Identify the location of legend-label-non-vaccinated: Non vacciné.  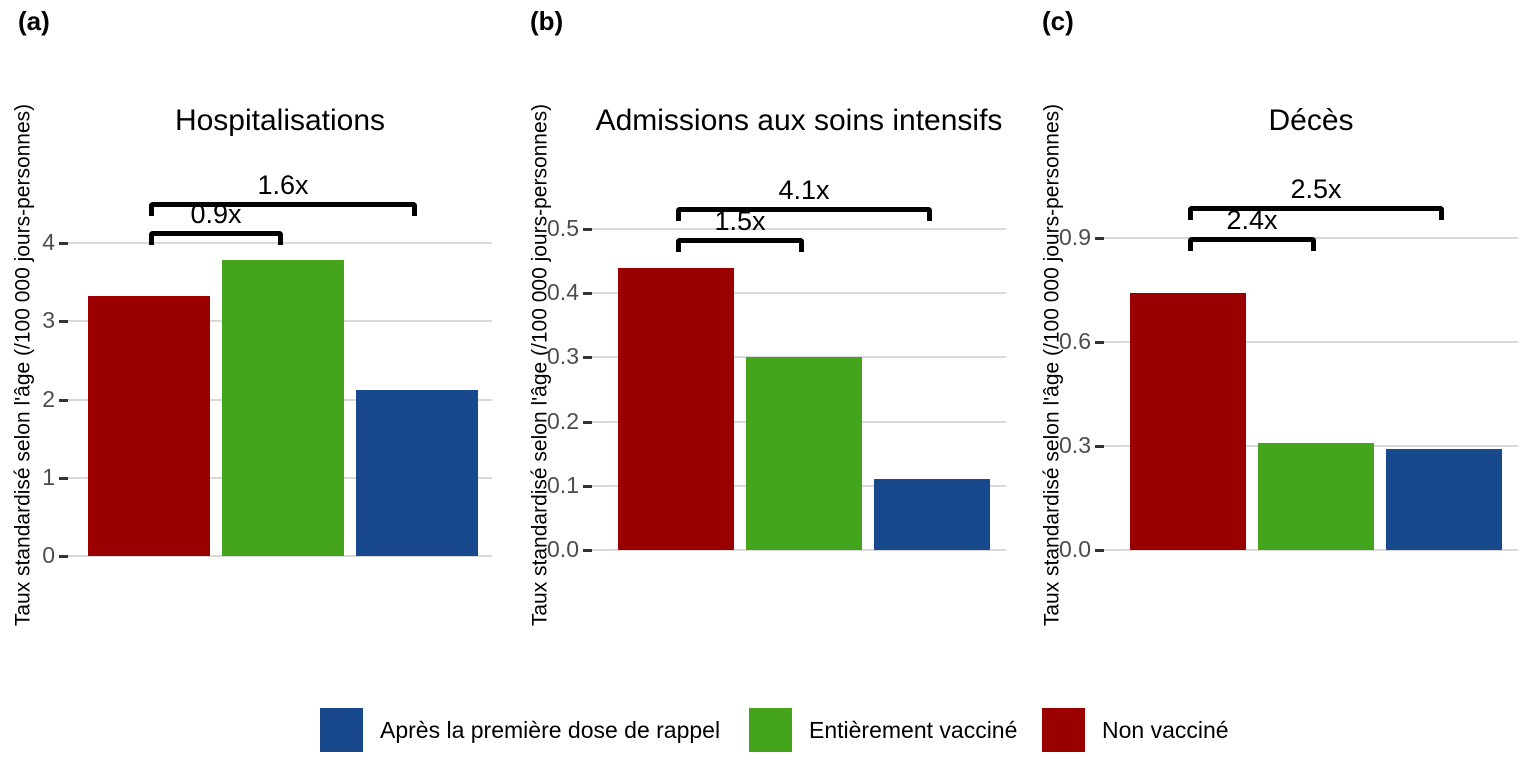
(1165, 730).